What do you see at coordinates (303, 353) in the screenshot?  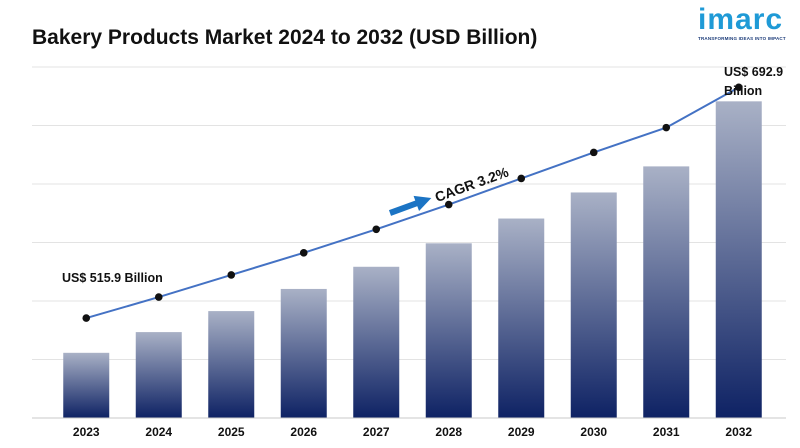 I see `bar-2026` at bounding box center [303, 353].